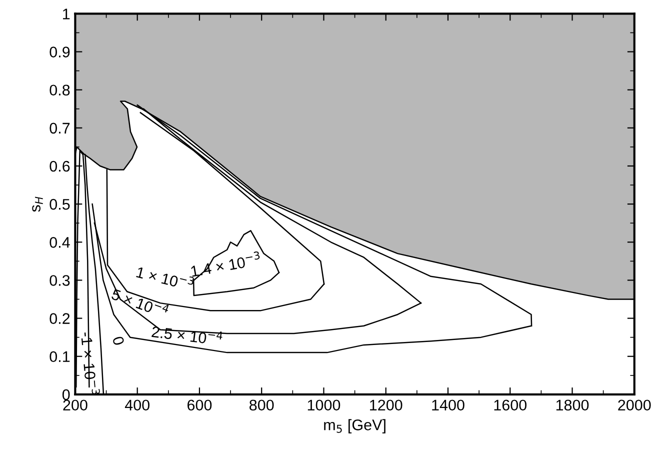 The width and height of the screenshot is (654, 456). Describe the element at coordinates (324, 405) in the screenshot. I see `x-tick-label: 1000` at that location.